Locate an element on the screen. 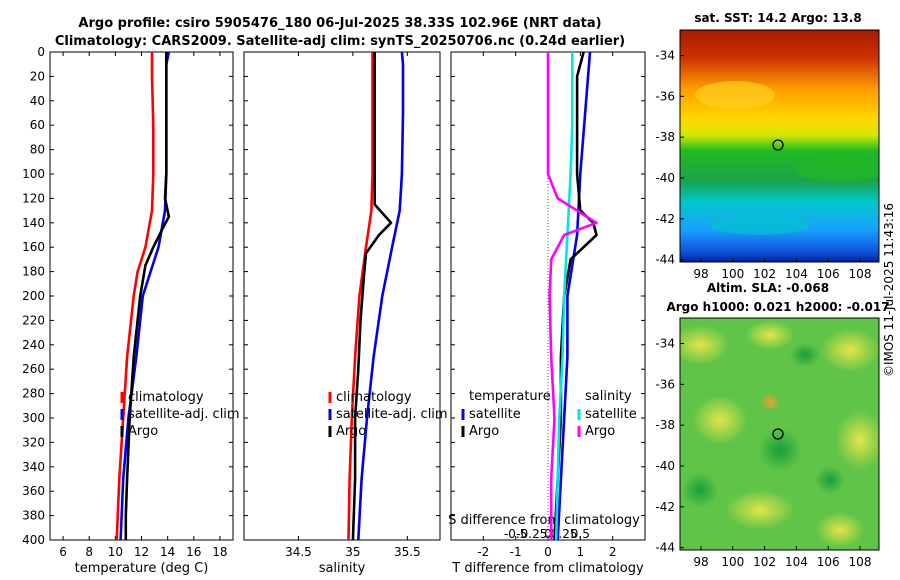 Image resolution: width=900 pixels, height=580 pixels. sst-axes: 98 100 102 104 106 108 -34 -36 -38 -40 -42 -44 is located at coordinates (763, 165).